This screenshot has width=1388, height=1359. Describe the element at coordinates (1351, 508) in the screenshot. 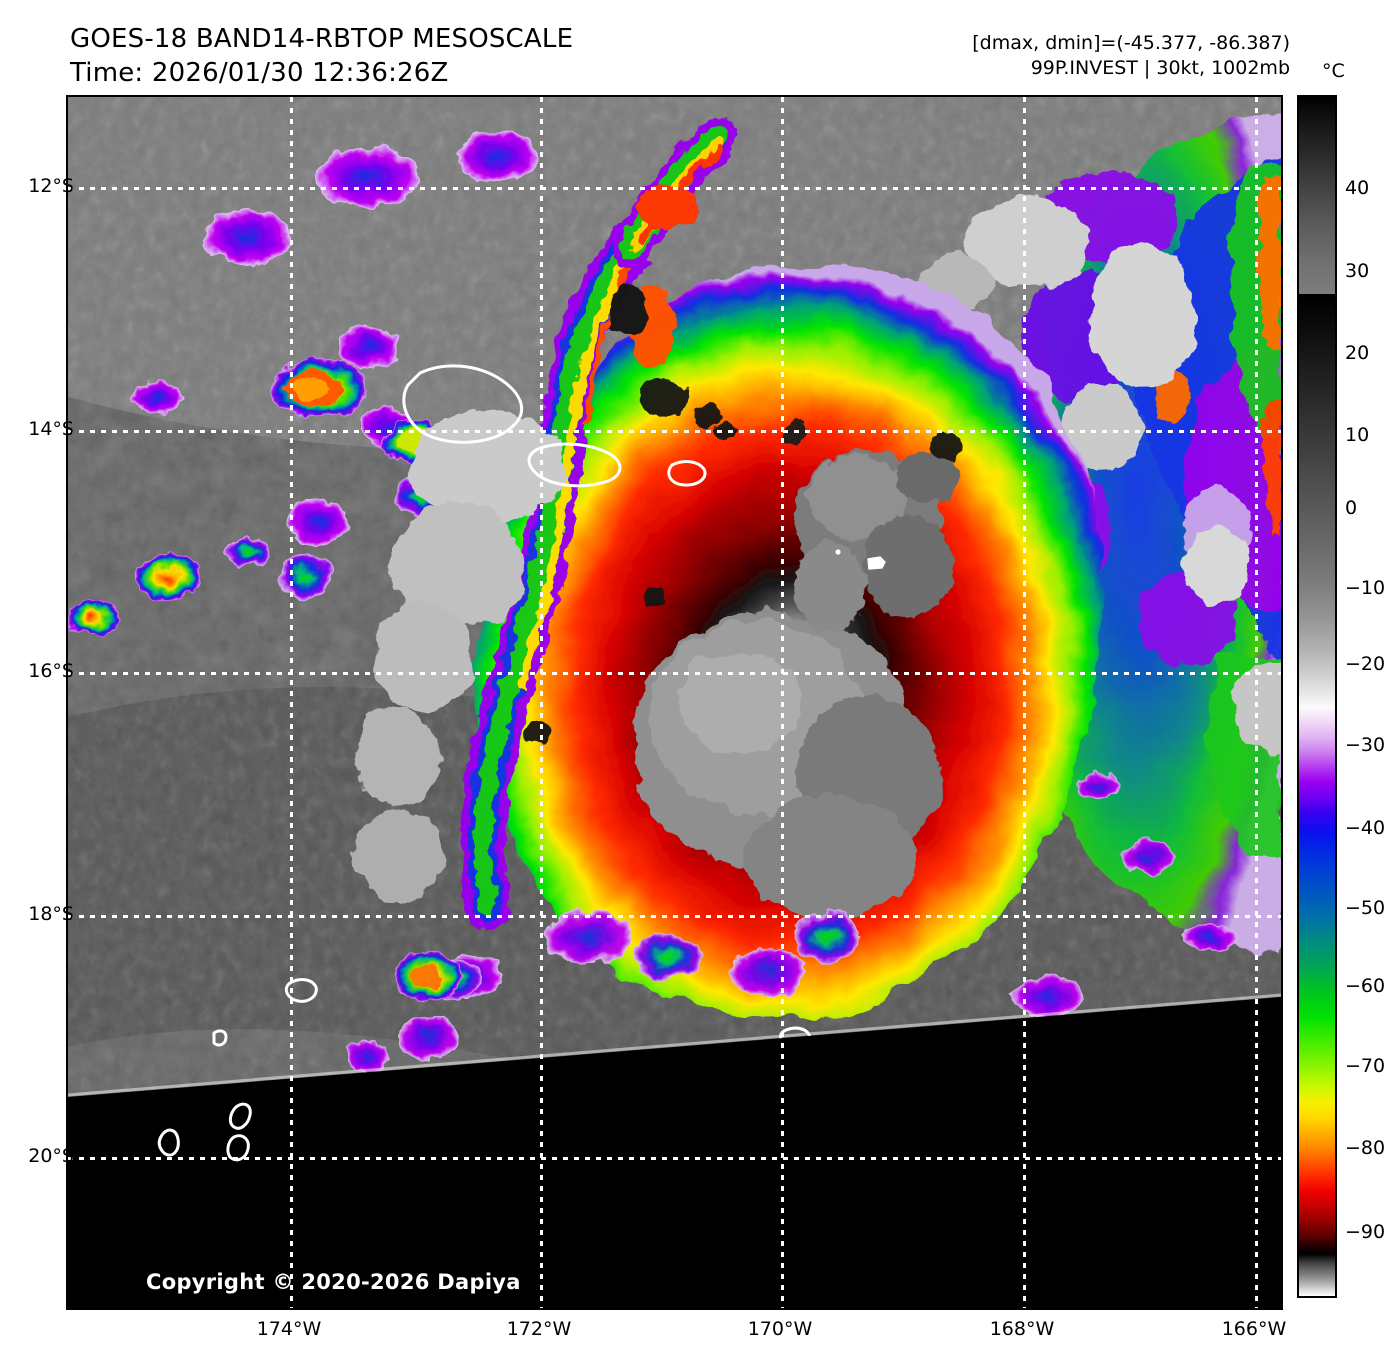

I see `colorbar-tick-0: 0` at that location.